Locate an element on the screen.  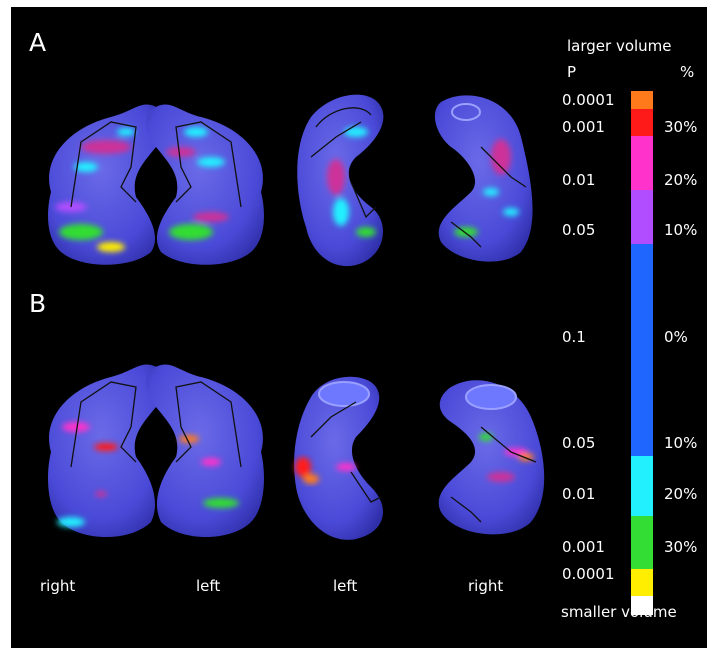
brain-b-left-medial is located at coordinates (338, 458).